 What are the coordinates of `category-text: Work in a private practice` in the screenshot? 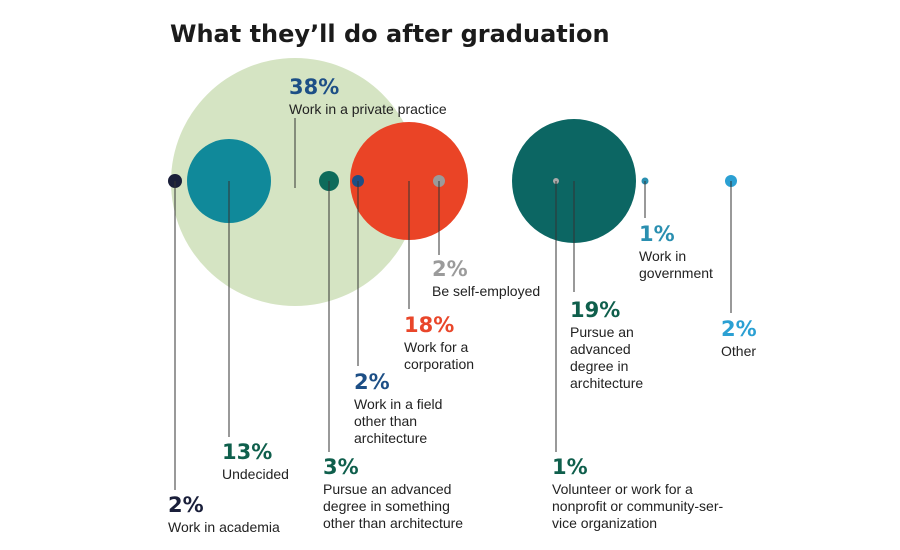 It's located at (368, 109).